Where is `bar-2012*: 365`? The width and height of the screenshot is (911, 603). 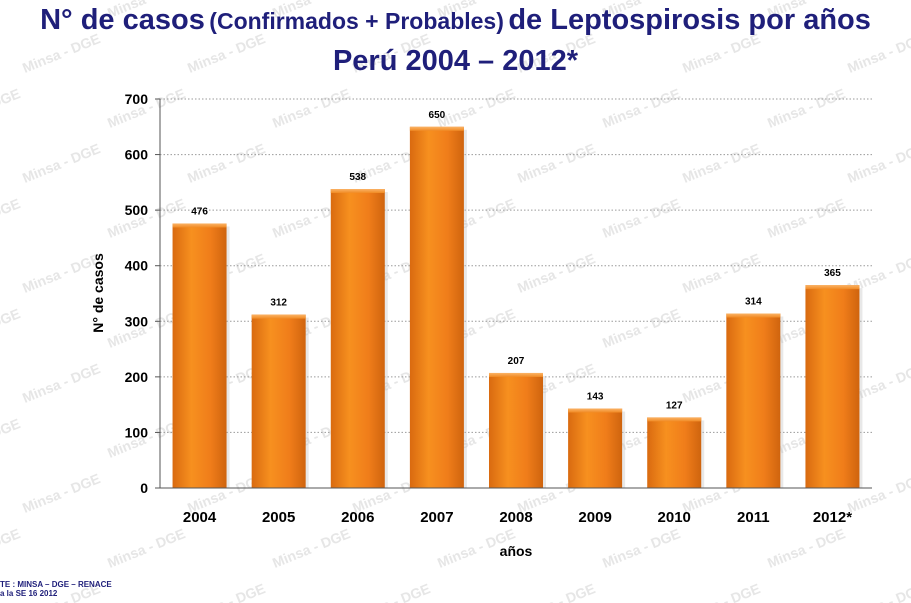
bar-2012*: 365 is located at coordinates (834, 378).